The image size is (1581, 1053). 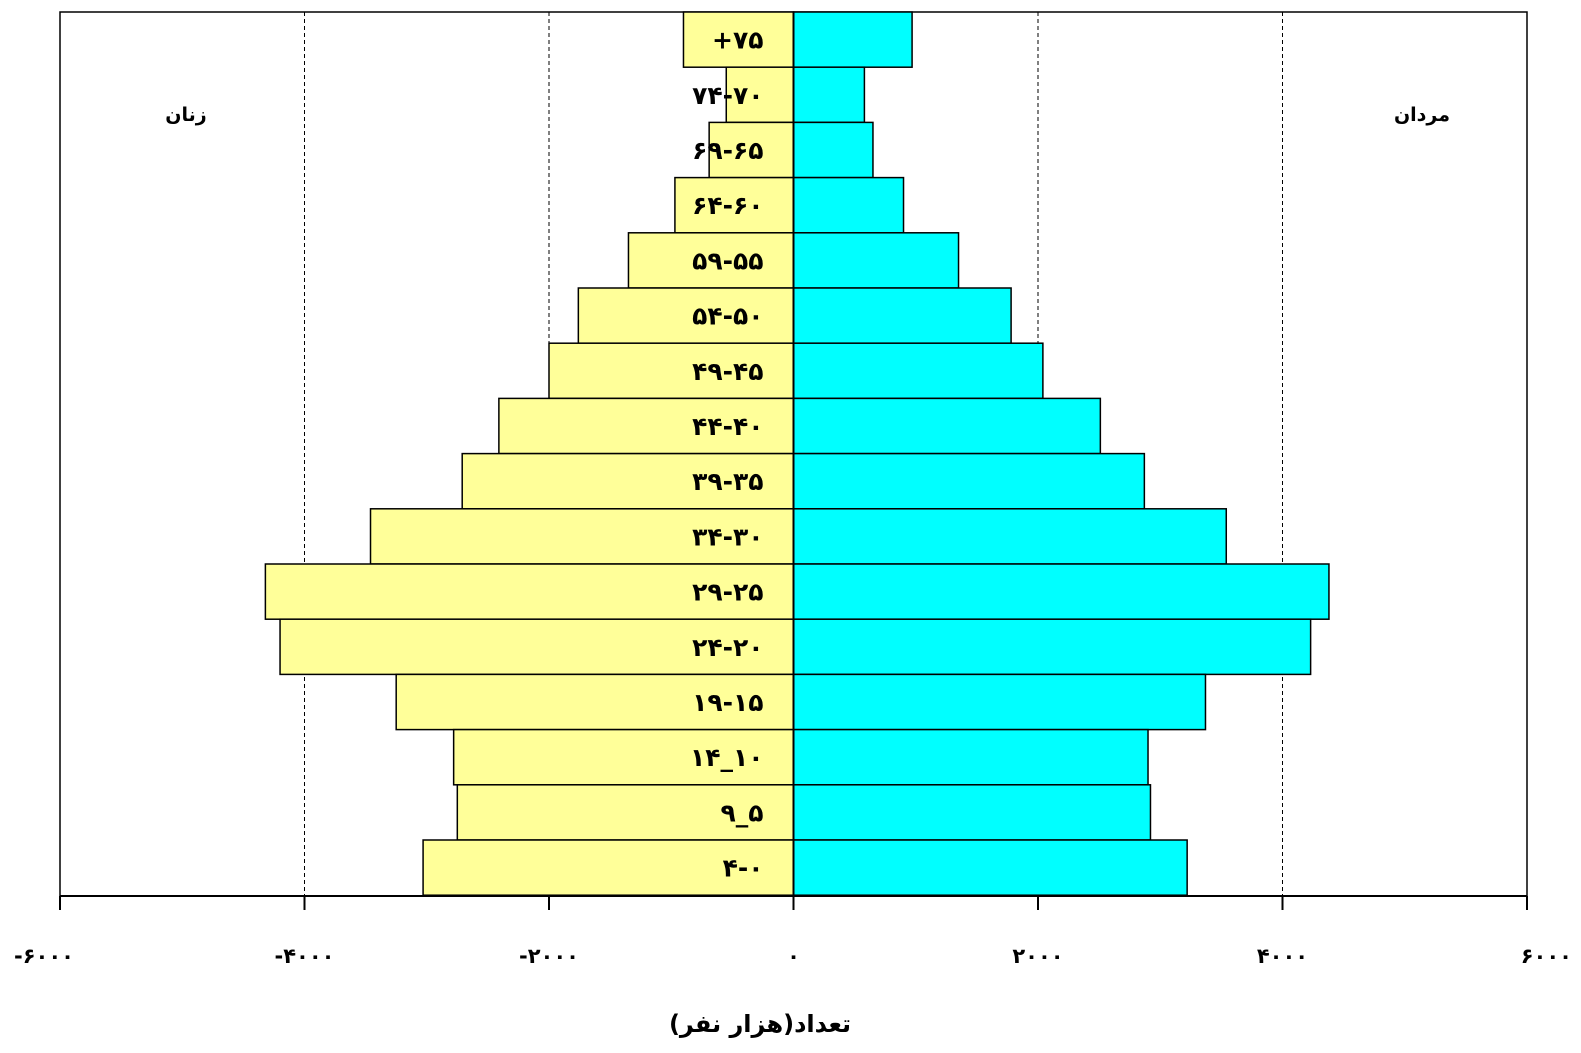 What do you see at coordinates (727, 95) in the screenshot?
I see `age-group-label: ۷۴-۷۰` at bounding box center [727, 95].